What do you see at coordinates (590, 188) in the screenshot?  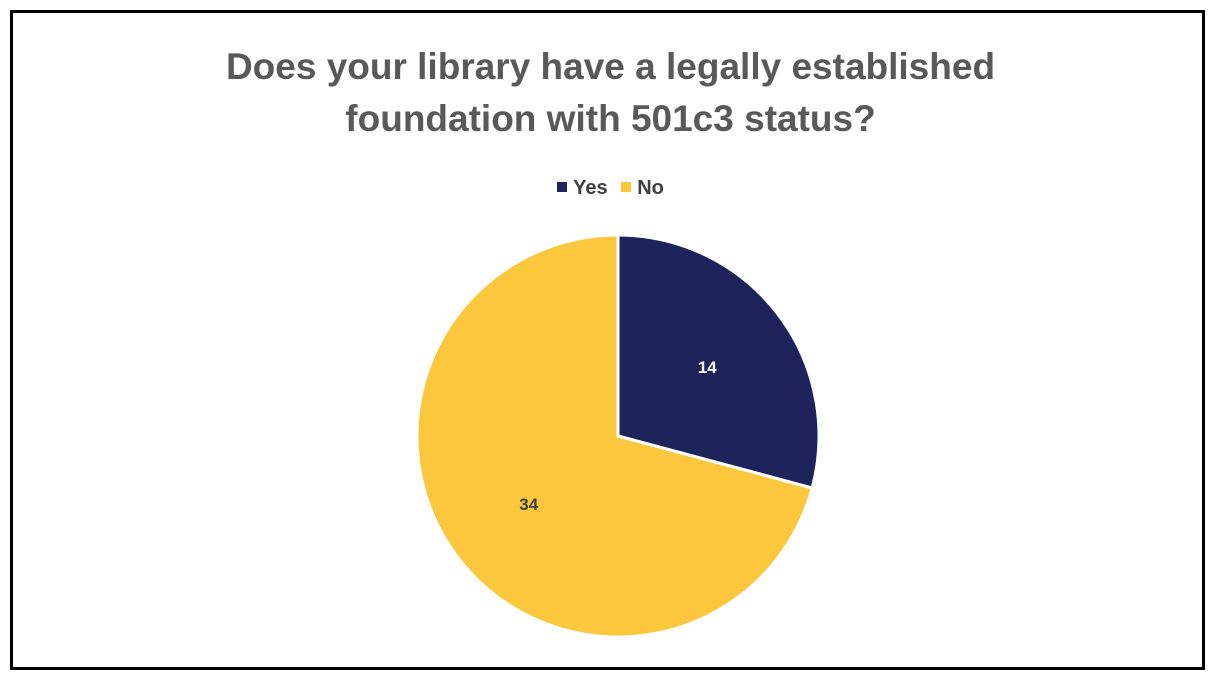 I see `legend-label-yes: Yes` at bounding box center [590, 188].